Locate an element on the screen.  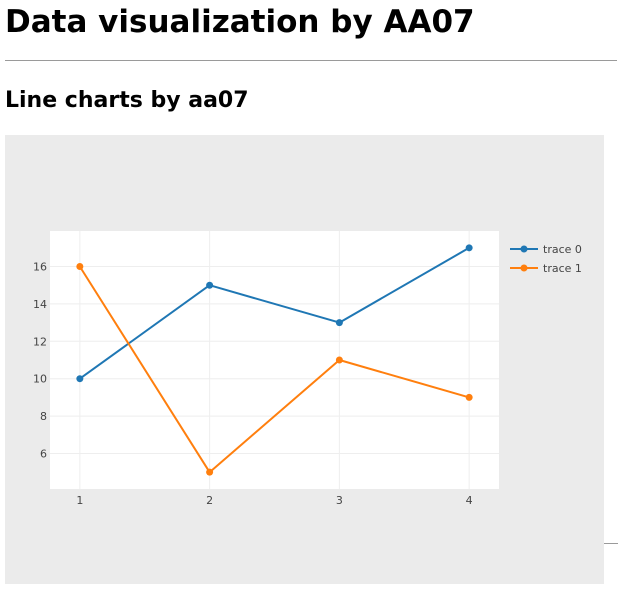
y-tick-label: 14 is located at coordinates (40, 304).